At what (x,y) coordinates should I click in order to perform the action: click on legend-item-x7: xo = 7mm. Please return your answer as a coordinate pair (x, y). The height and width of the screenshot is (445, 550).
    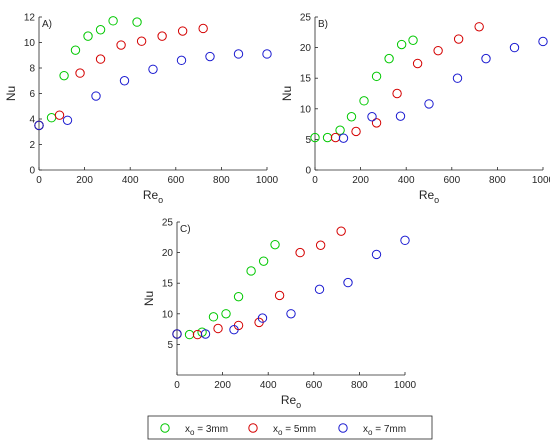
    Looking at the image, I should click on (372, 430).